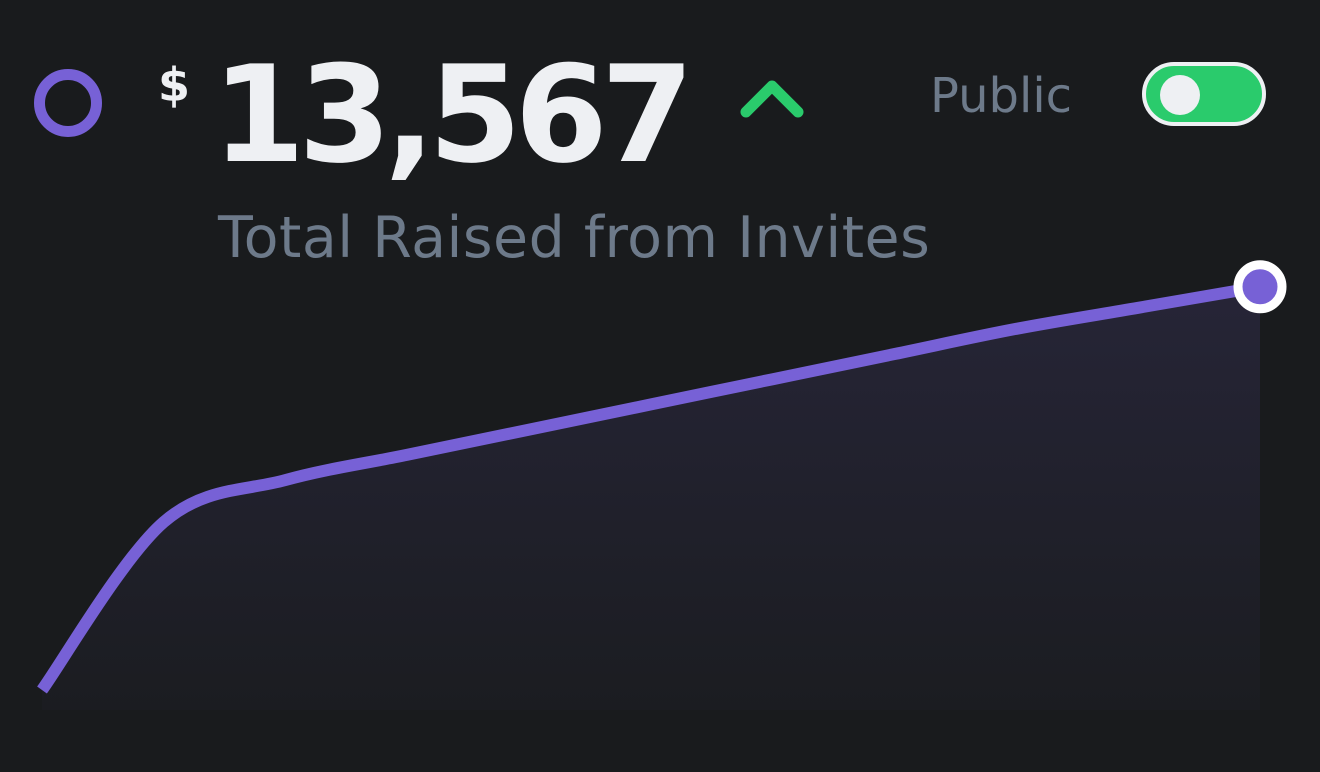 The image size is (1320, 772). What do you see at coordinates (174, 85) in the screenshot?
I see `currency-symbol: $` at bounding box center [174, 85].